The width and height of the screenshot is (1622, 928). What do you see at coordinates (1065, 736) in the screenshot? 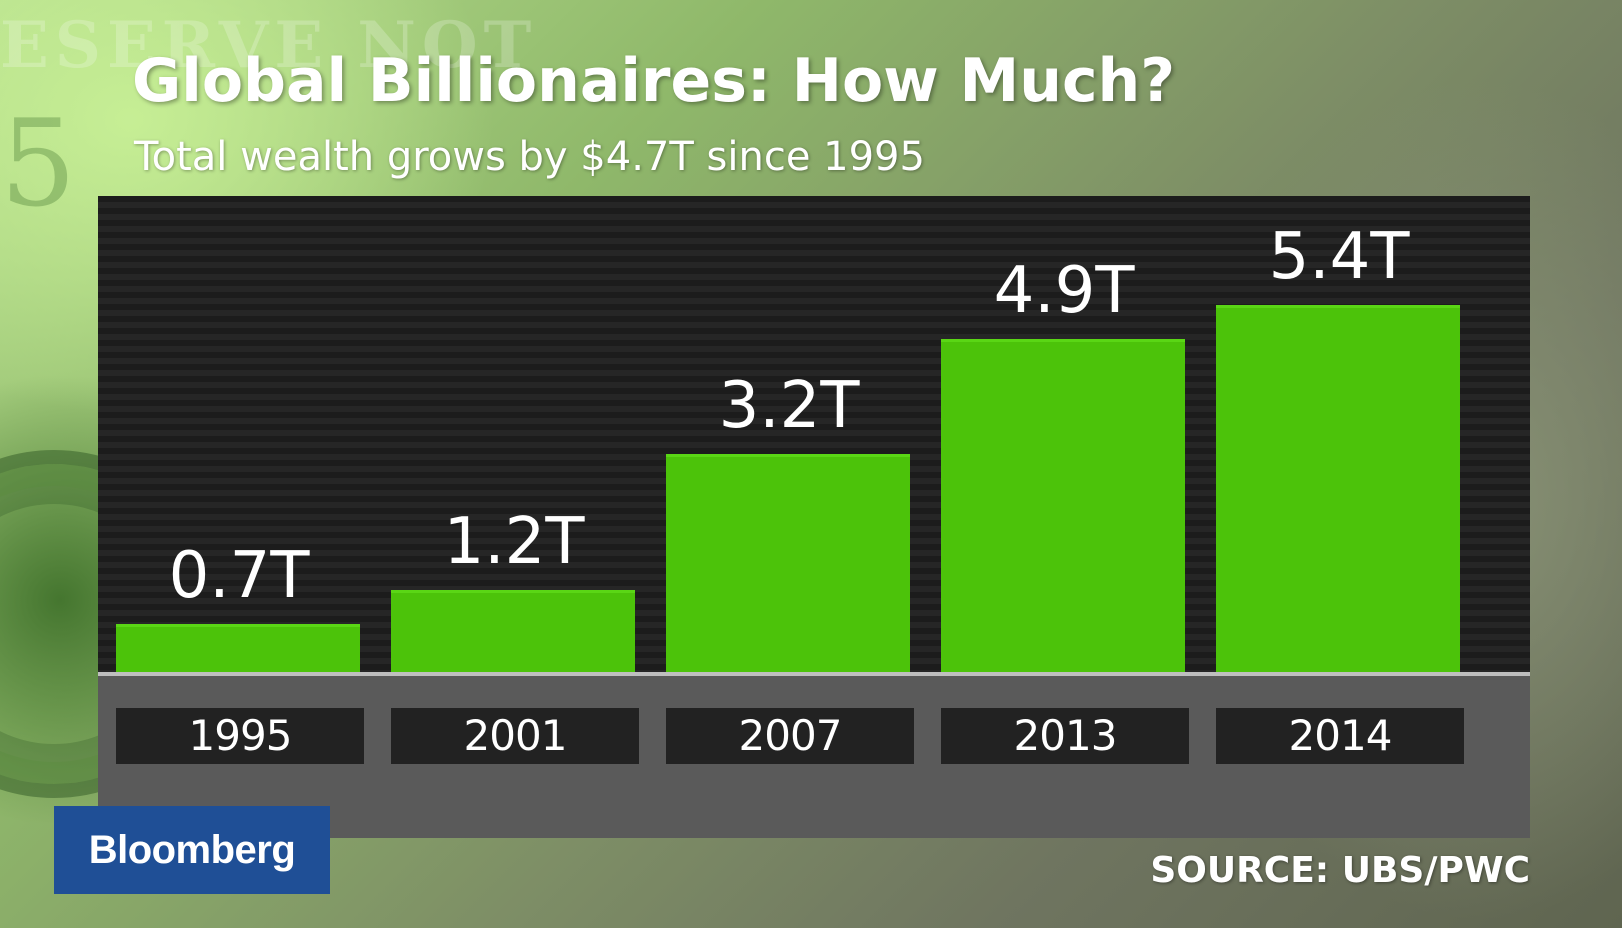
I see `category-label-2013: 2013` at bounding box center [1065, 736].